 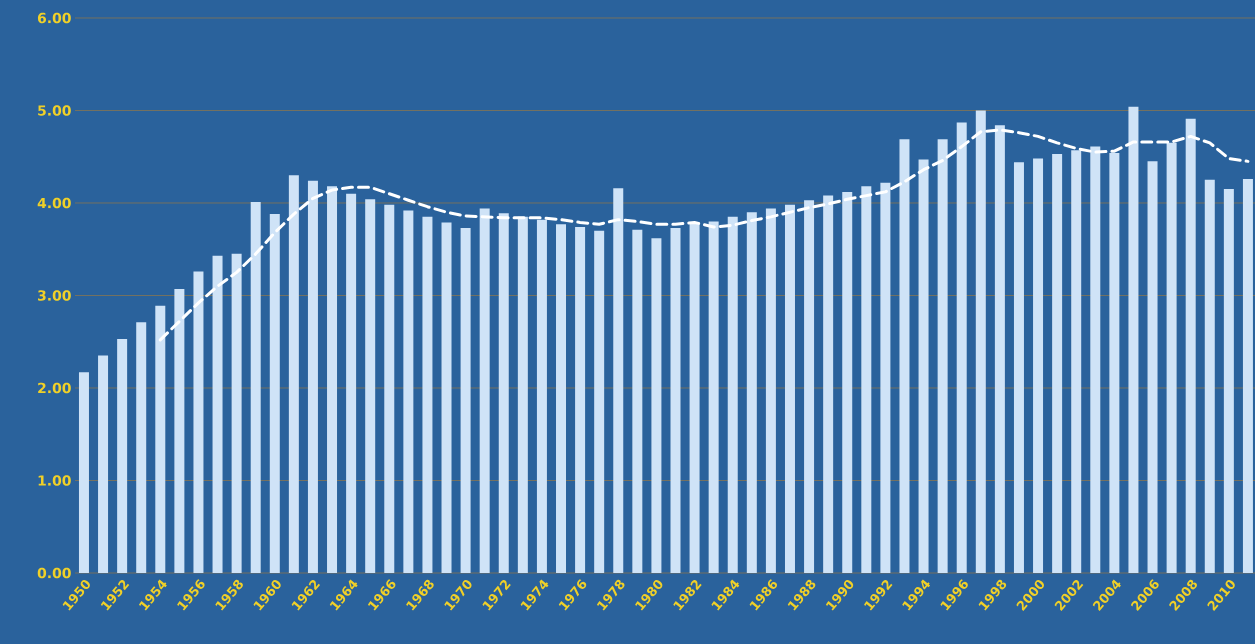 What do you see at coordinates (54, 295) in the screenshot?
I see `y-tick-label: 3.00` at bounding box center [54, 295].